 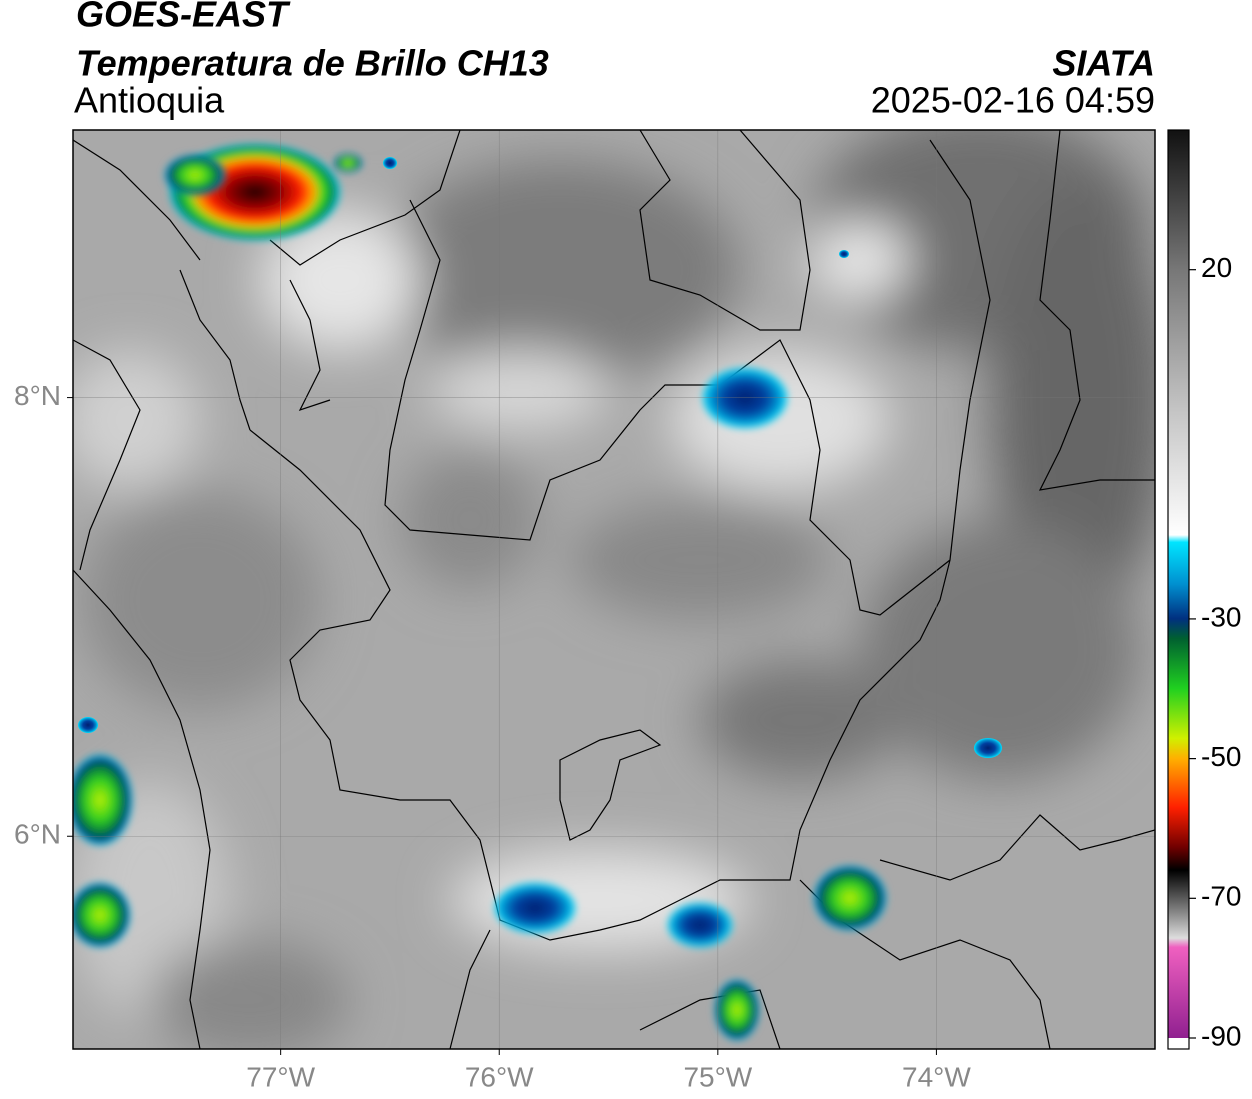 I want to click on x-tick-label: 75°W, so click(x=717, y=1076).